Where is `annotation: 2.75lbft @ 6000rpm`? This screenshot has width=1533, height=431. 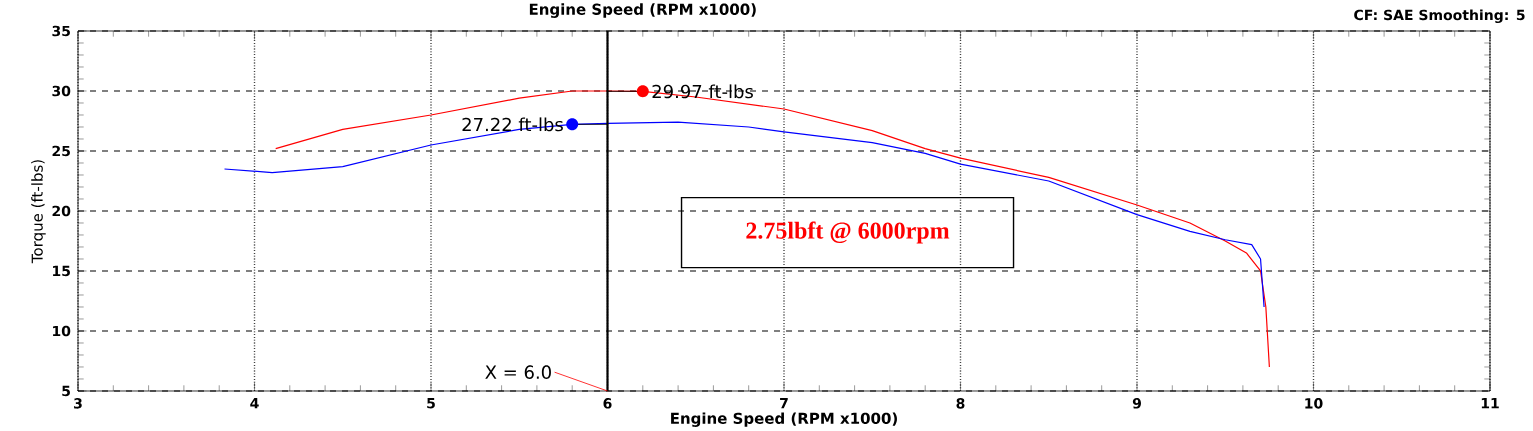 annotation: 2.75lbft @ 6000rpm is located at coordinates (848, 232).